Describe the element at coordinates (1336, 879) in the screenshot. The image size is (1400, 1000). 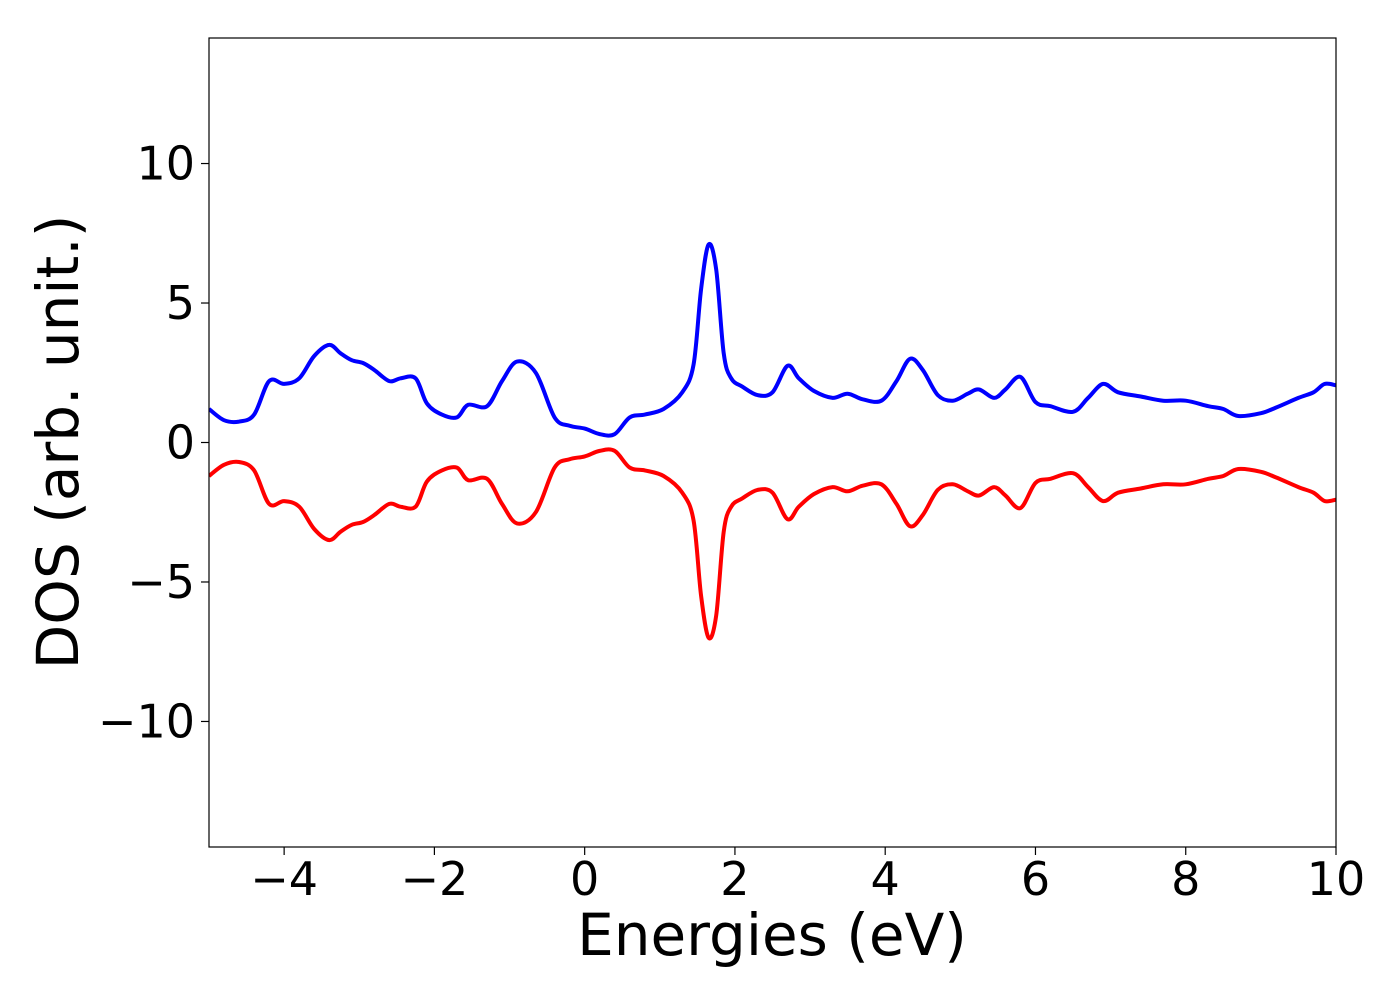
I see `x-tick-label: 10` at that location.